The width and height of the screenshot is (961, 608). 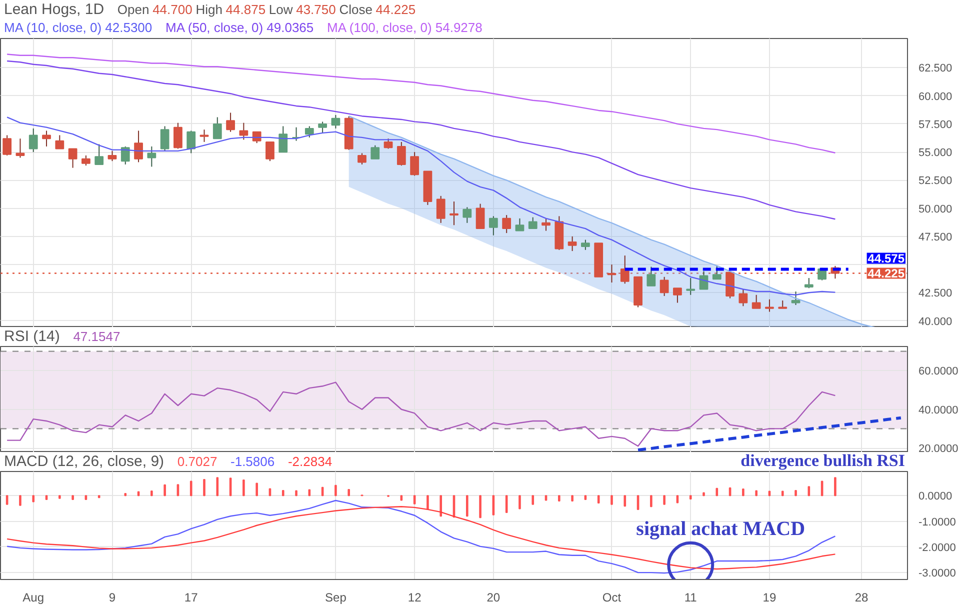 What do you see at coordinates (78, 28) in the screenshot?
I see `text: MA (10, close, 0) 42.5300` at bounding box center [78, 28].